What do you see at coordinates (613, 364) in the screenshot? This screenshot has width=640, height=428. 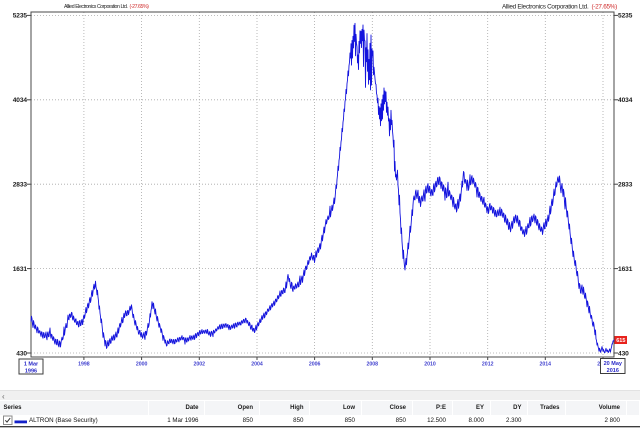 I see `svg-text: 20 May` at bounding box center [613, 364].